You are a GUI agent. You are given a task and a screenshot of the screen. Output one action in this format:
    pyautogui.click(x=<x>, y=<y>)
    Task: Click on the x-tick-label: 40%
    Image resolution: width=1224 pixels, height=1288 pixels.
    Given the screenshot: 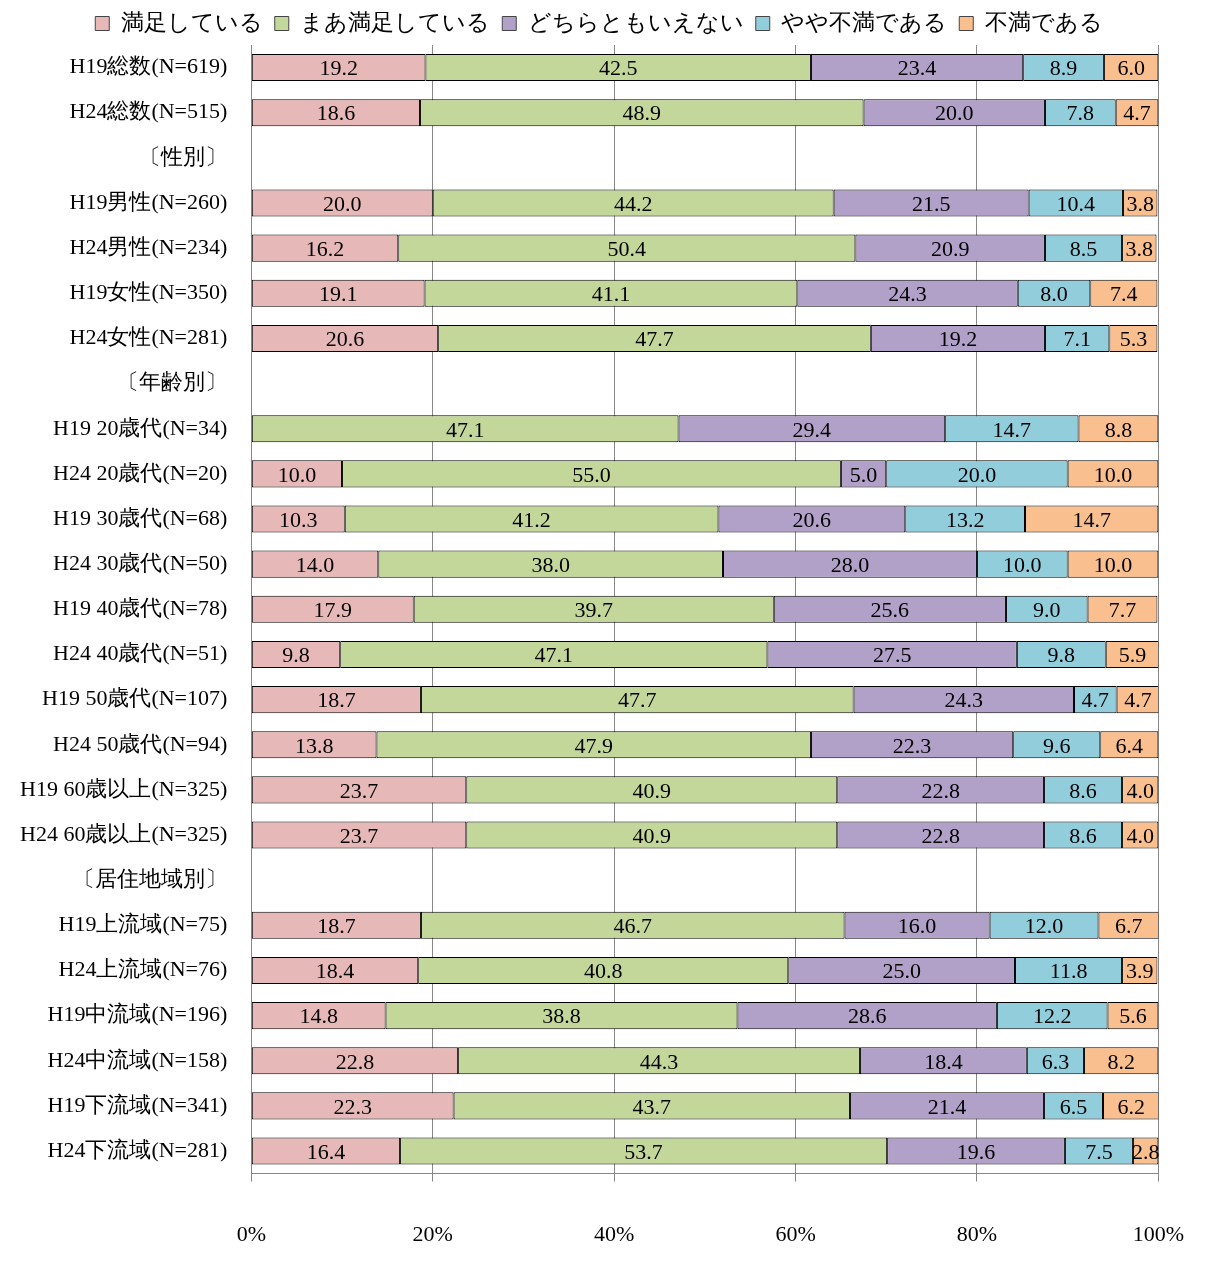 What is the action you would take?
    pyautogui.click(x=614, y=1233)
    